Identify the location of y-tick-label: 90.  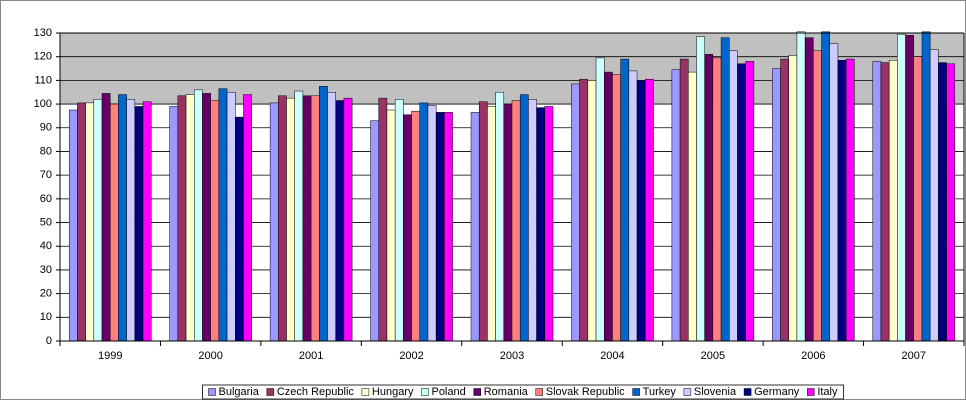
(46, 128).